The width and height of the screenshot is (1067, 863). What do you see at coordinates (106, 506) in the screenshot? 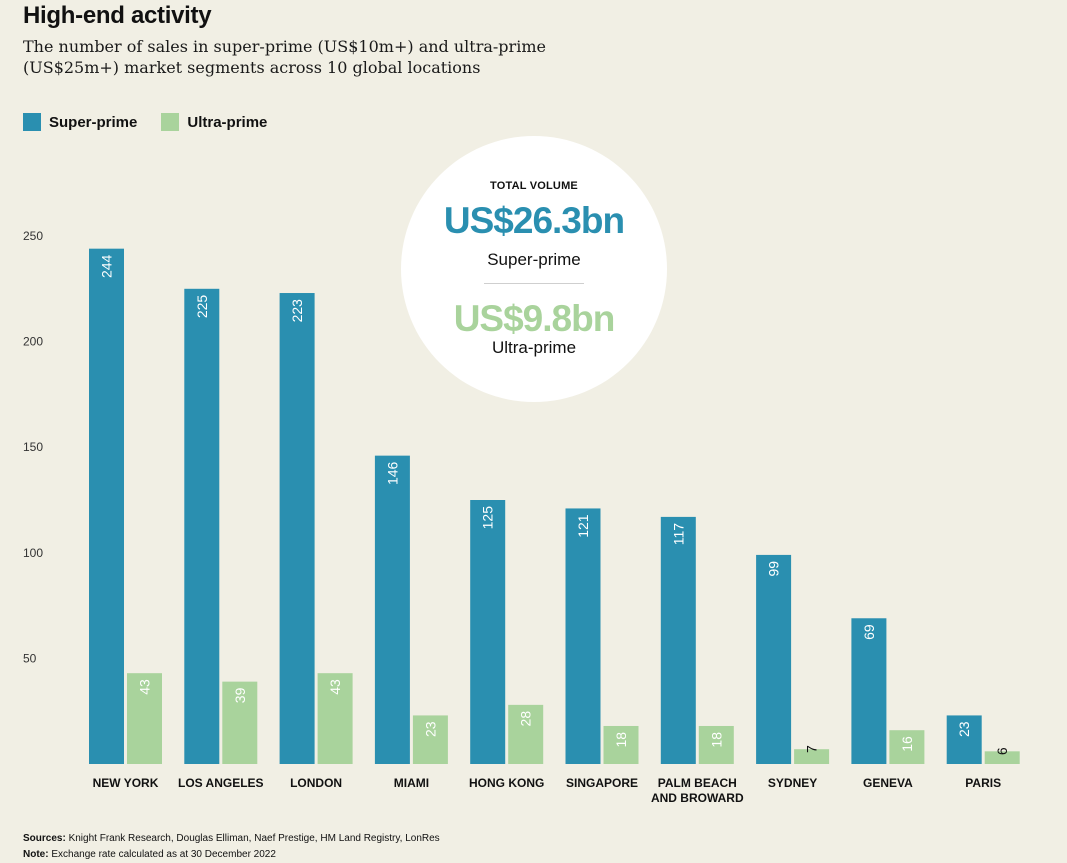
I see `bar-super-prime-new-york` at bounding box center [106, 506].